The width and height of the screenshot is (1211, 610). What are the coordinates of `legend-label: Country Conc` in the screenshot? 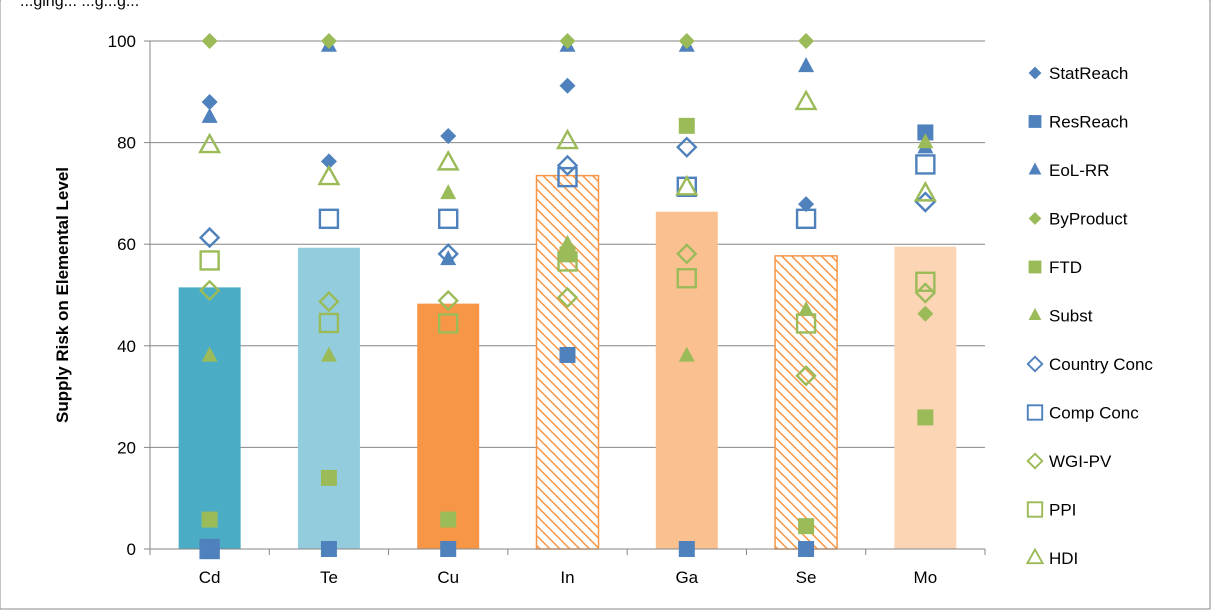 It's located at (1101, 364).